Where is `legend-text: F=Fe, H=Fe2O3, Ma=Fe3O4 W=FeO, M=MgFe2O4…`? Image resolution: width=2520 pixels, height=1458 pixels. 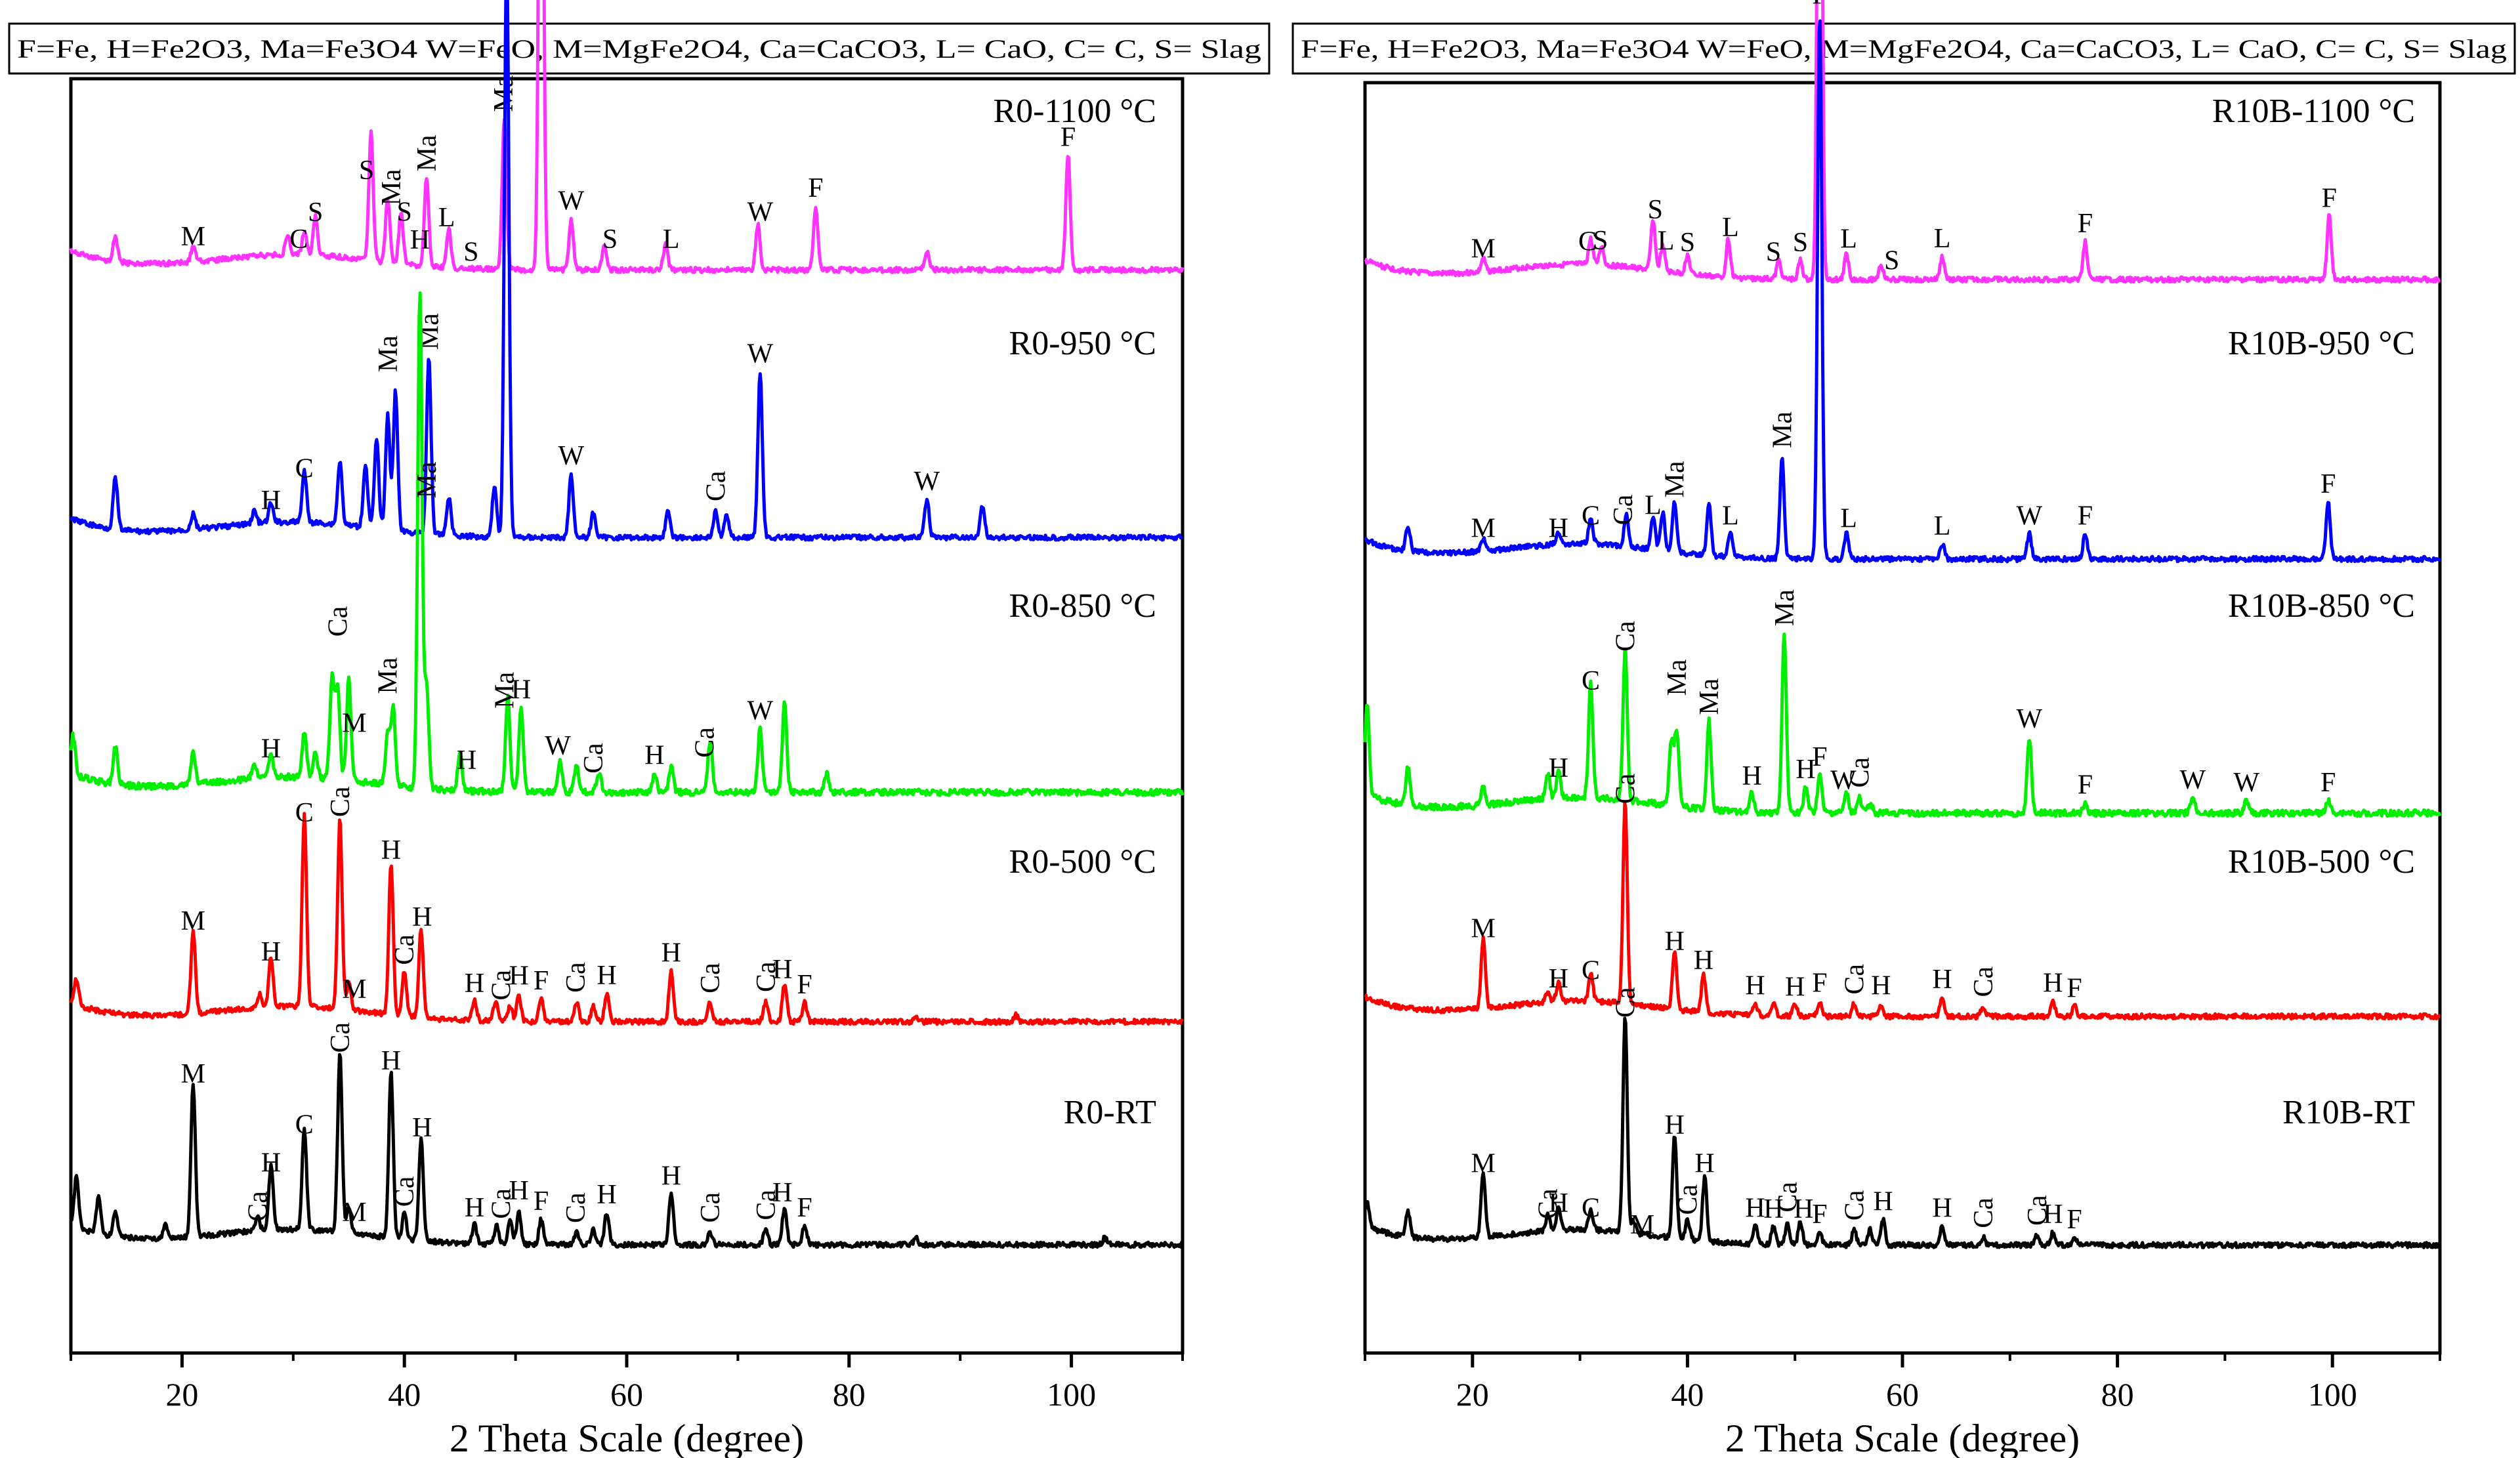
legend-text: F=Fe, H=Fe2O3, Ma=Fe3O4 W=FeO, M=MgFe2O4… is located at coordinates (1904, 49).